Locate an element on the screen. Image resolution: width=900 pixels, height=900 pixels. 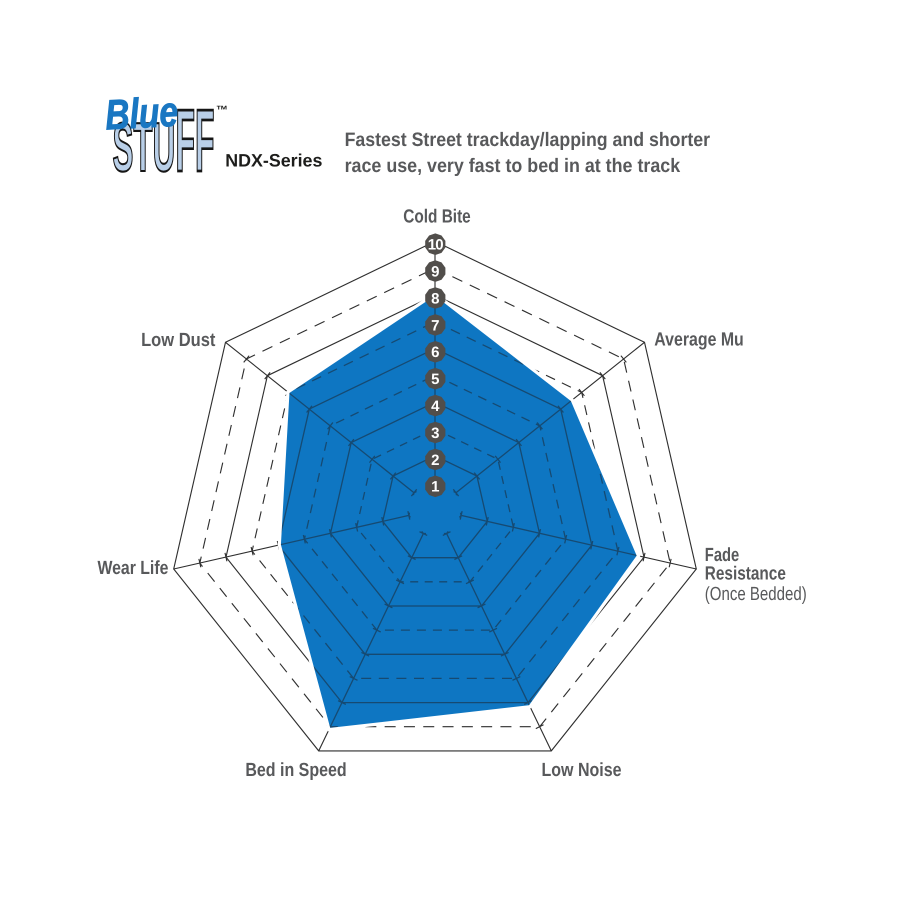
svg-text: 2 is located at coordinates (435, 460).